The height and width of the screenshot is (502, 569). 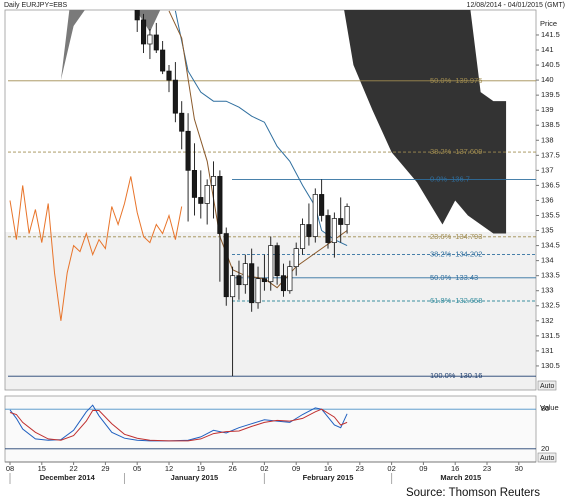 What do you see at coordinates (550, 214) in the screenshot?
I see `y-tick-label: 135.5` at bounding box center [550, 214].